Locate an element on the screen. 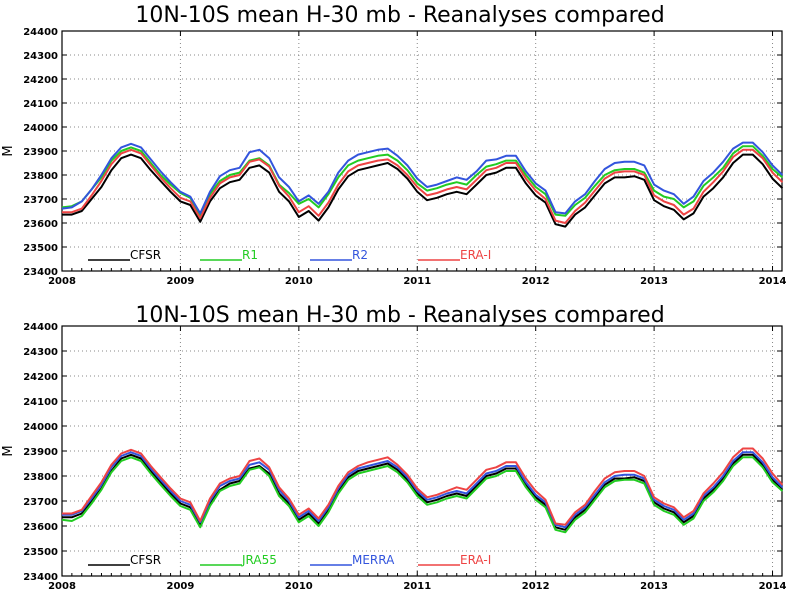  legend-label: JRA55 is located at coordinates (259, 560).